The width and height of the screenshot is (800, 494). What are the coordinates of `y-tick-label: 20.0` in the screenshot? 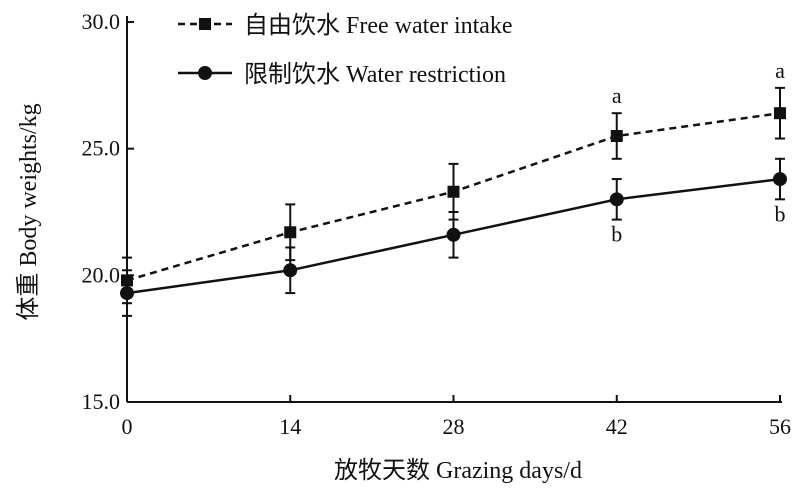 It's located at (101, 274).